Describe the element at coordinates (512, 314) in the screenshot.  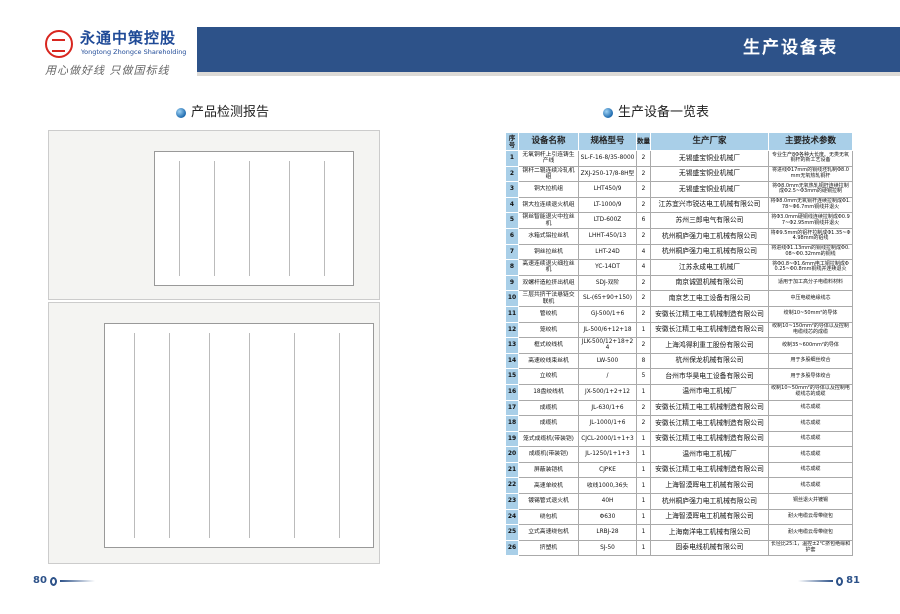
I see `table-cell: 11` at that location.